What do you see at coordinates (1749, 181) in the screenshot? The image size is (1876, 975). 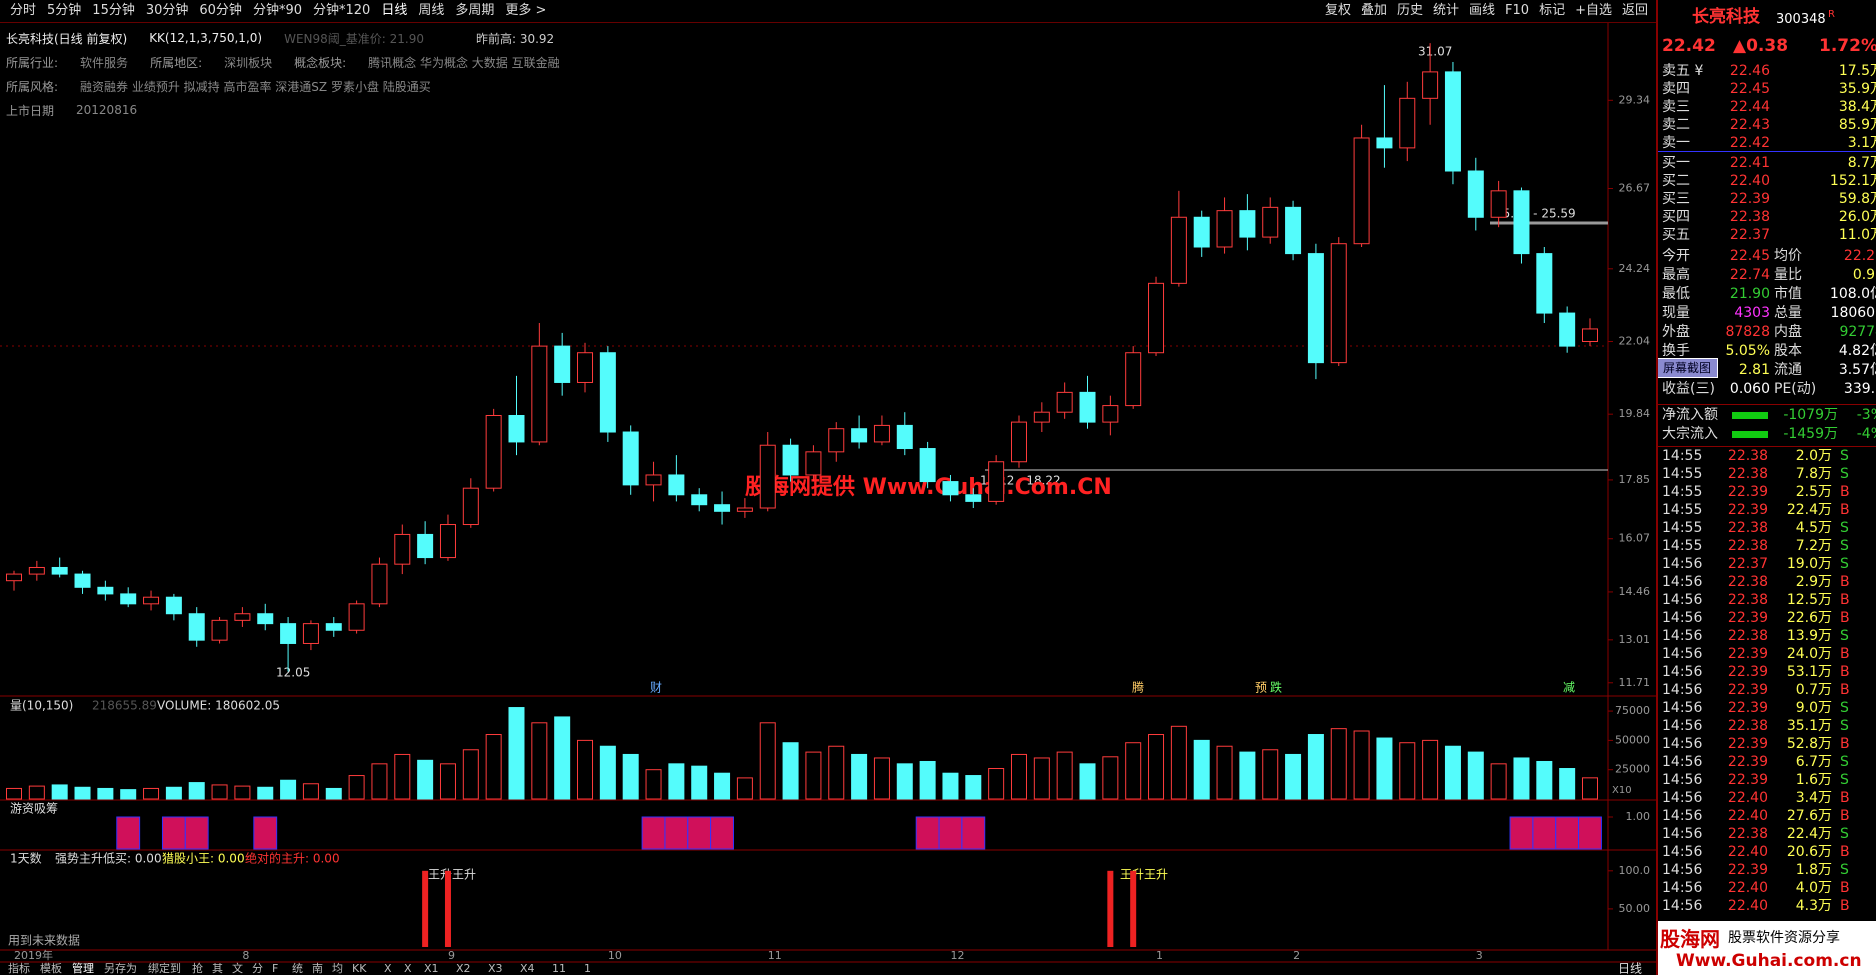 I see `book-price: 22.40` at bounding box center [1749, 181].